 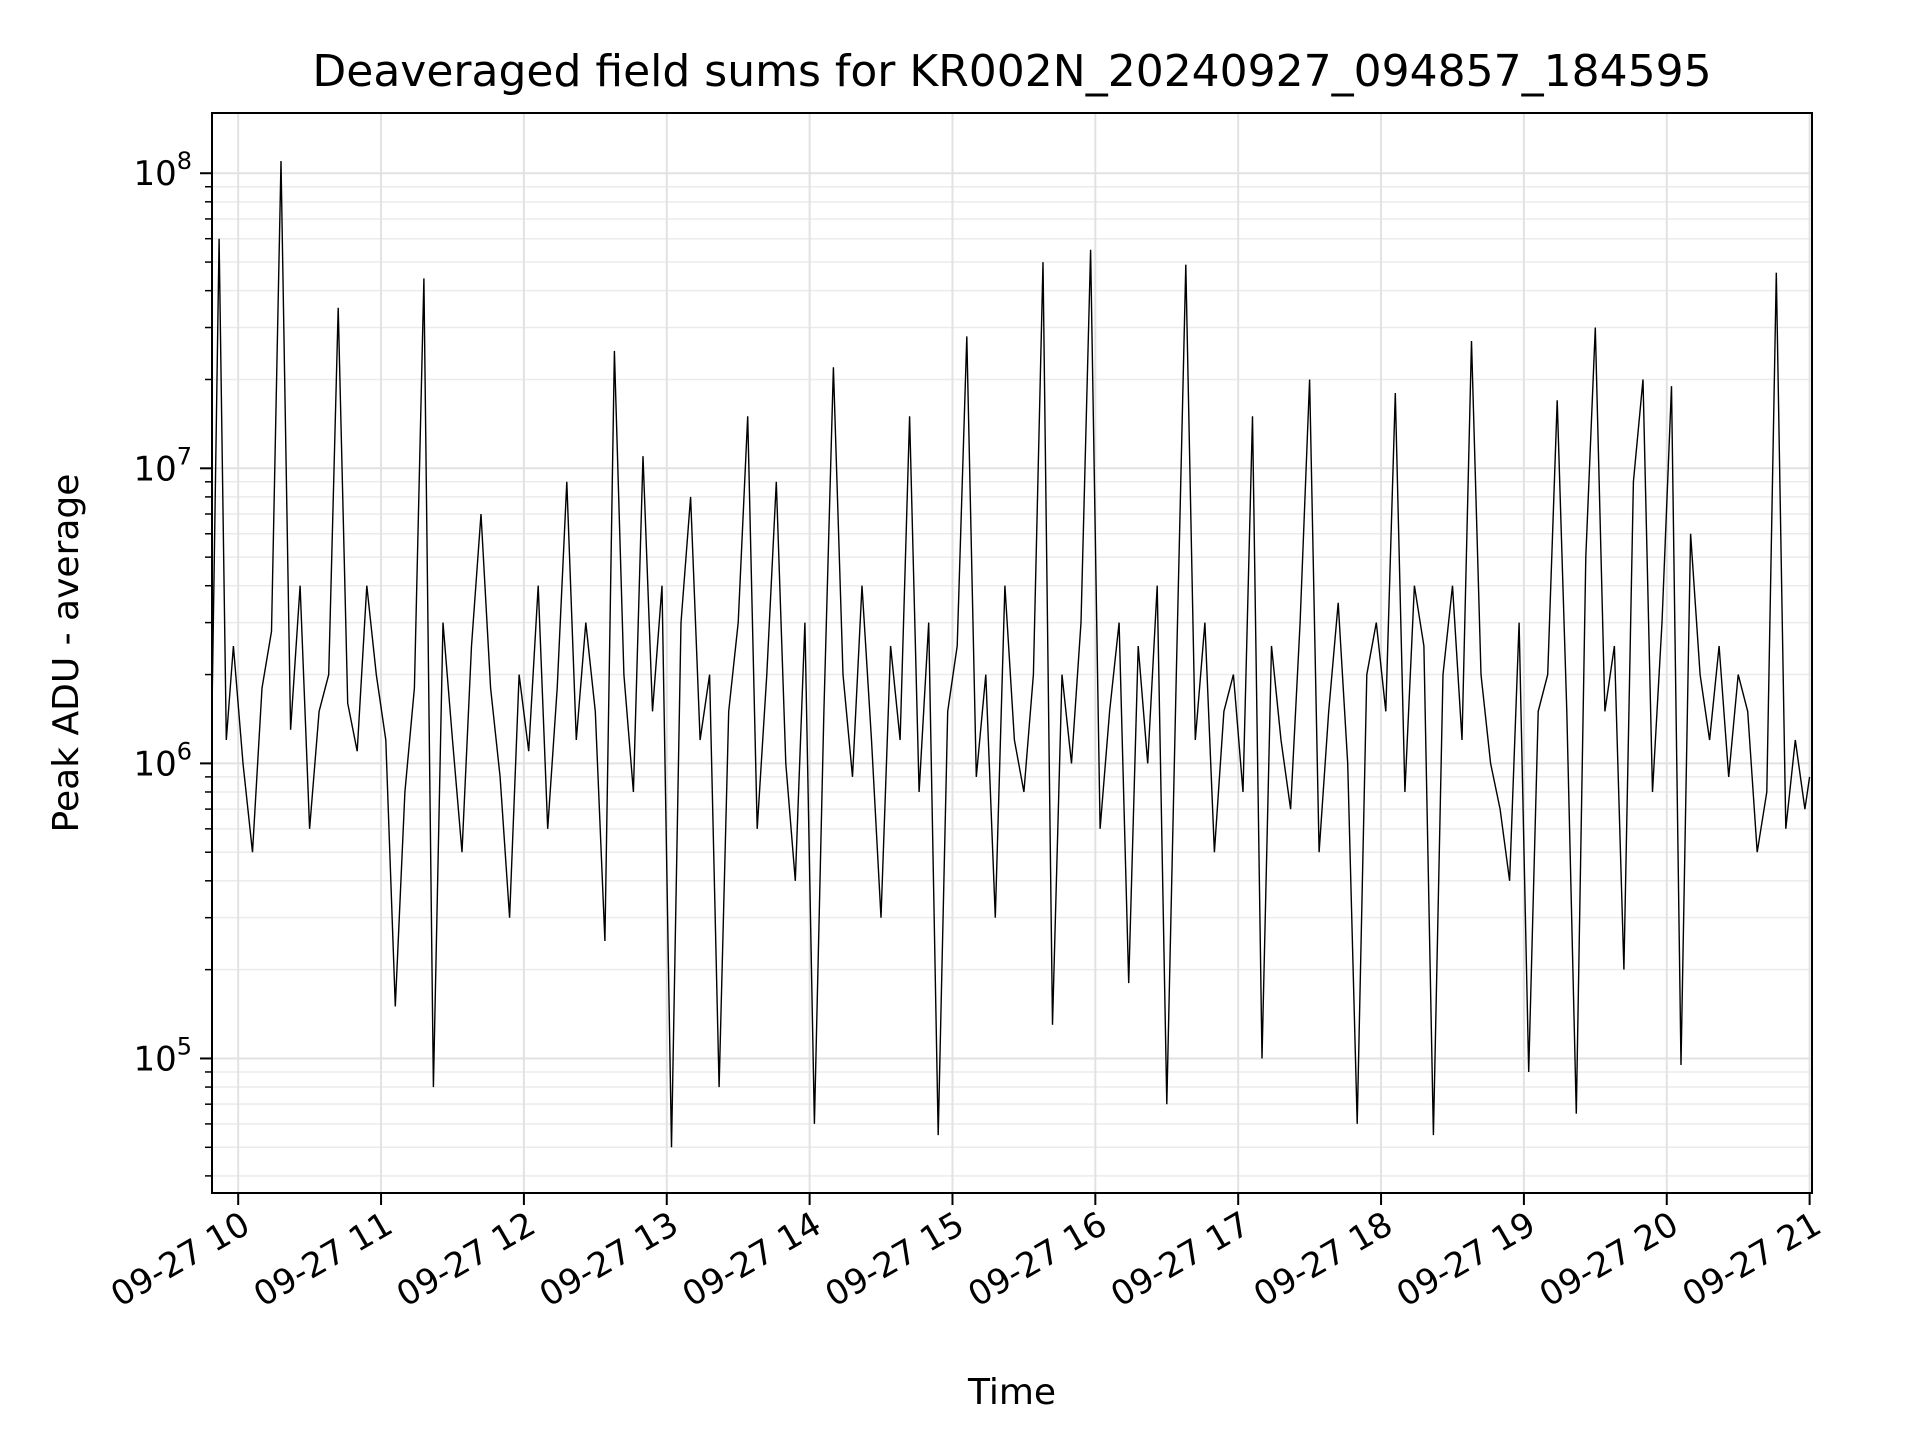 I want to click on x-tick-label: 09-27 15, so click(x=895, y=1259).